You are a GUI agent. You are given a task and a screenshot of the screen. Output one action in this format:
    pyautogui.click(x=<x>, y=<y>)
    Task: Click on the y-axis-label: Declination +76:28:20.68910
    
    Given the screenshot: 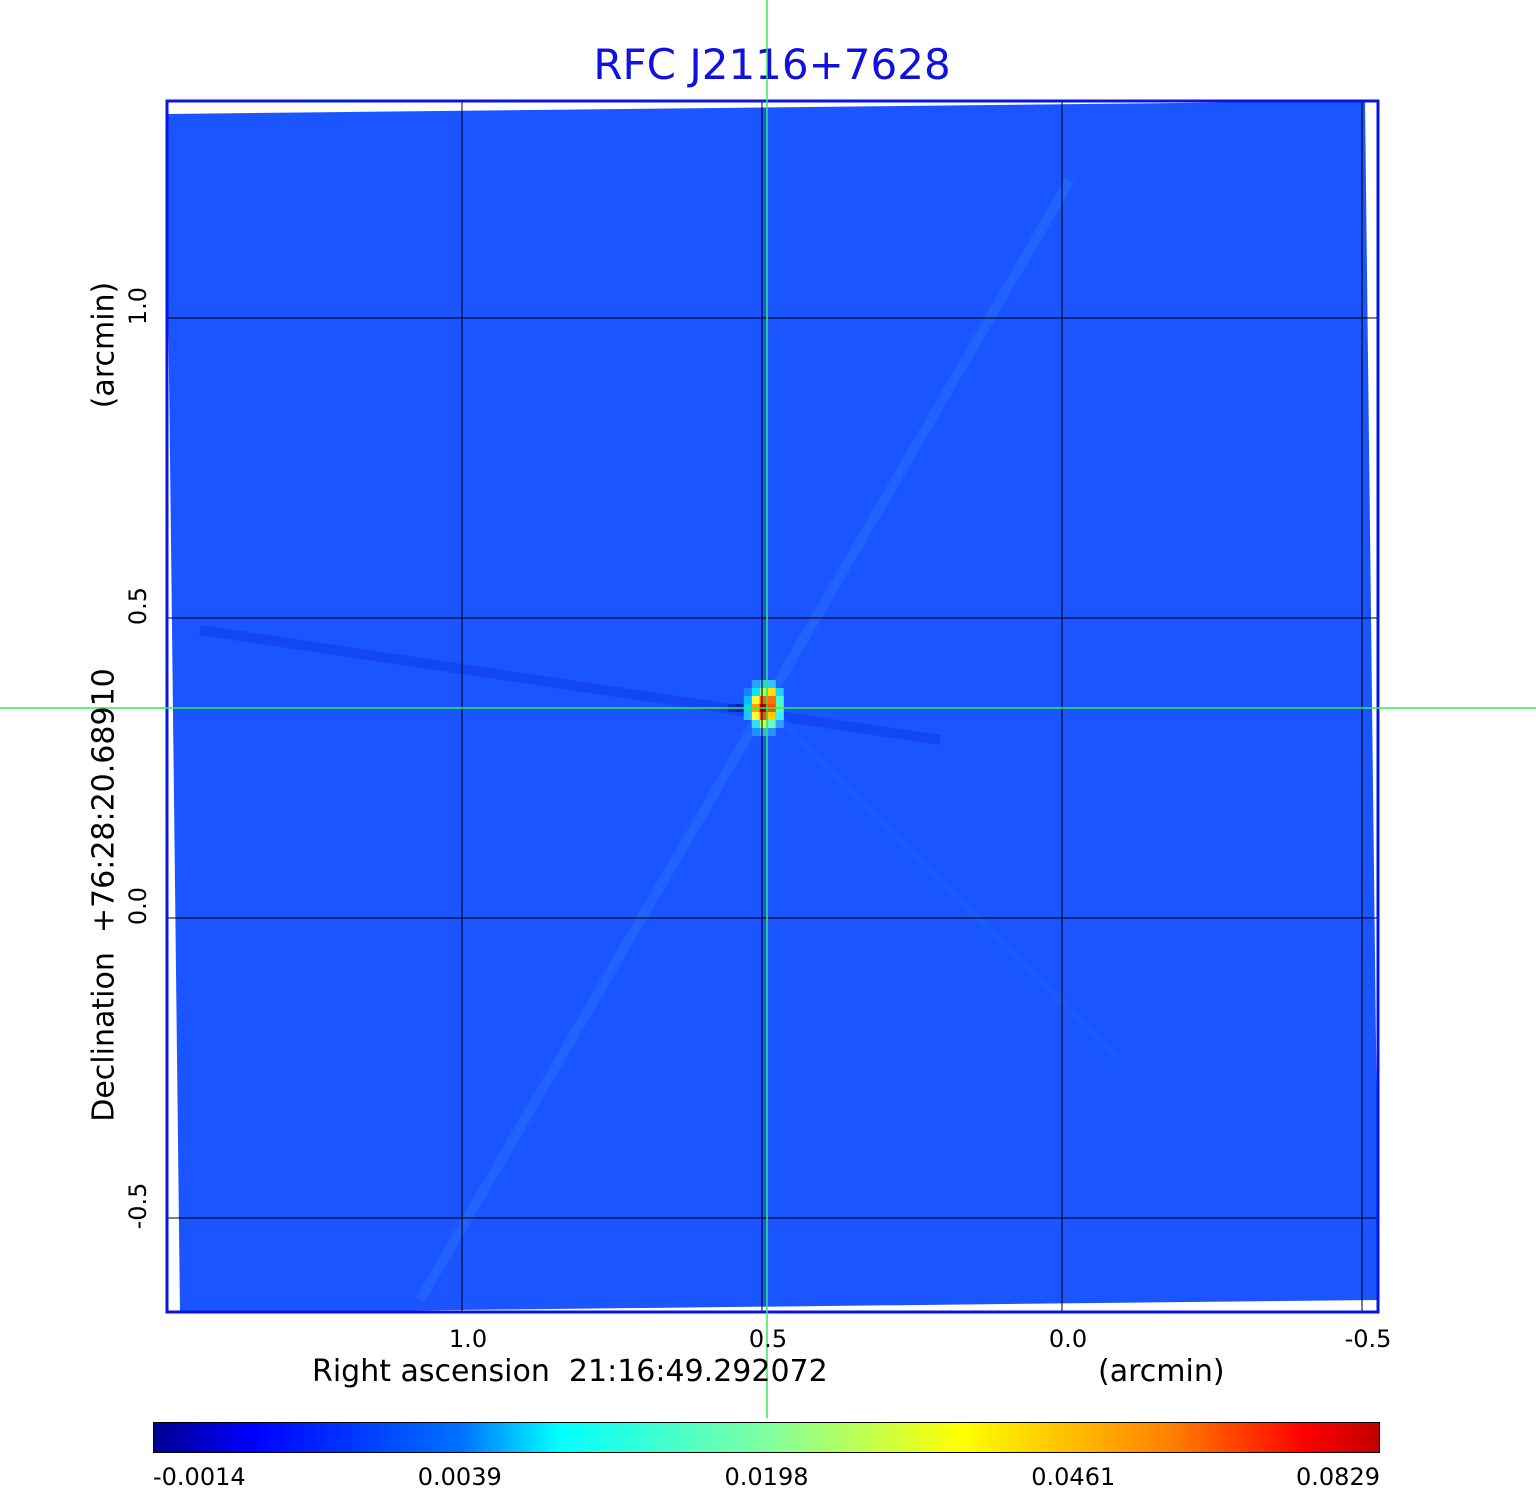 What is the action you would take?
    pyautogui.click(x=104, y=895)
    